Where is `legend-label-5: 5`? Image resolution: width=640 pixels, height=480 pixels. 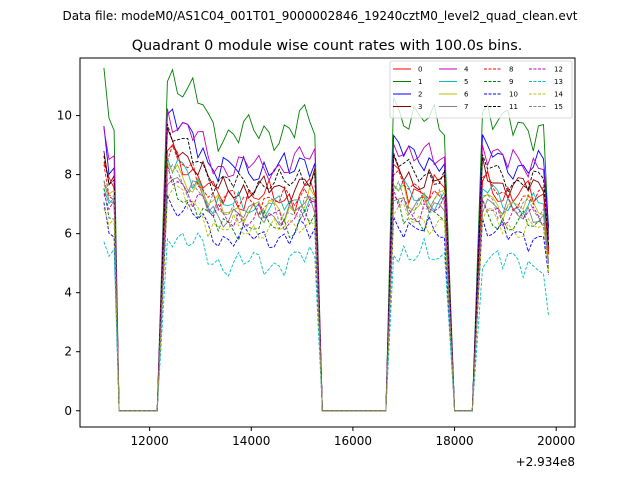 legend-label-5: 5 is located at coordinates (466, 82).